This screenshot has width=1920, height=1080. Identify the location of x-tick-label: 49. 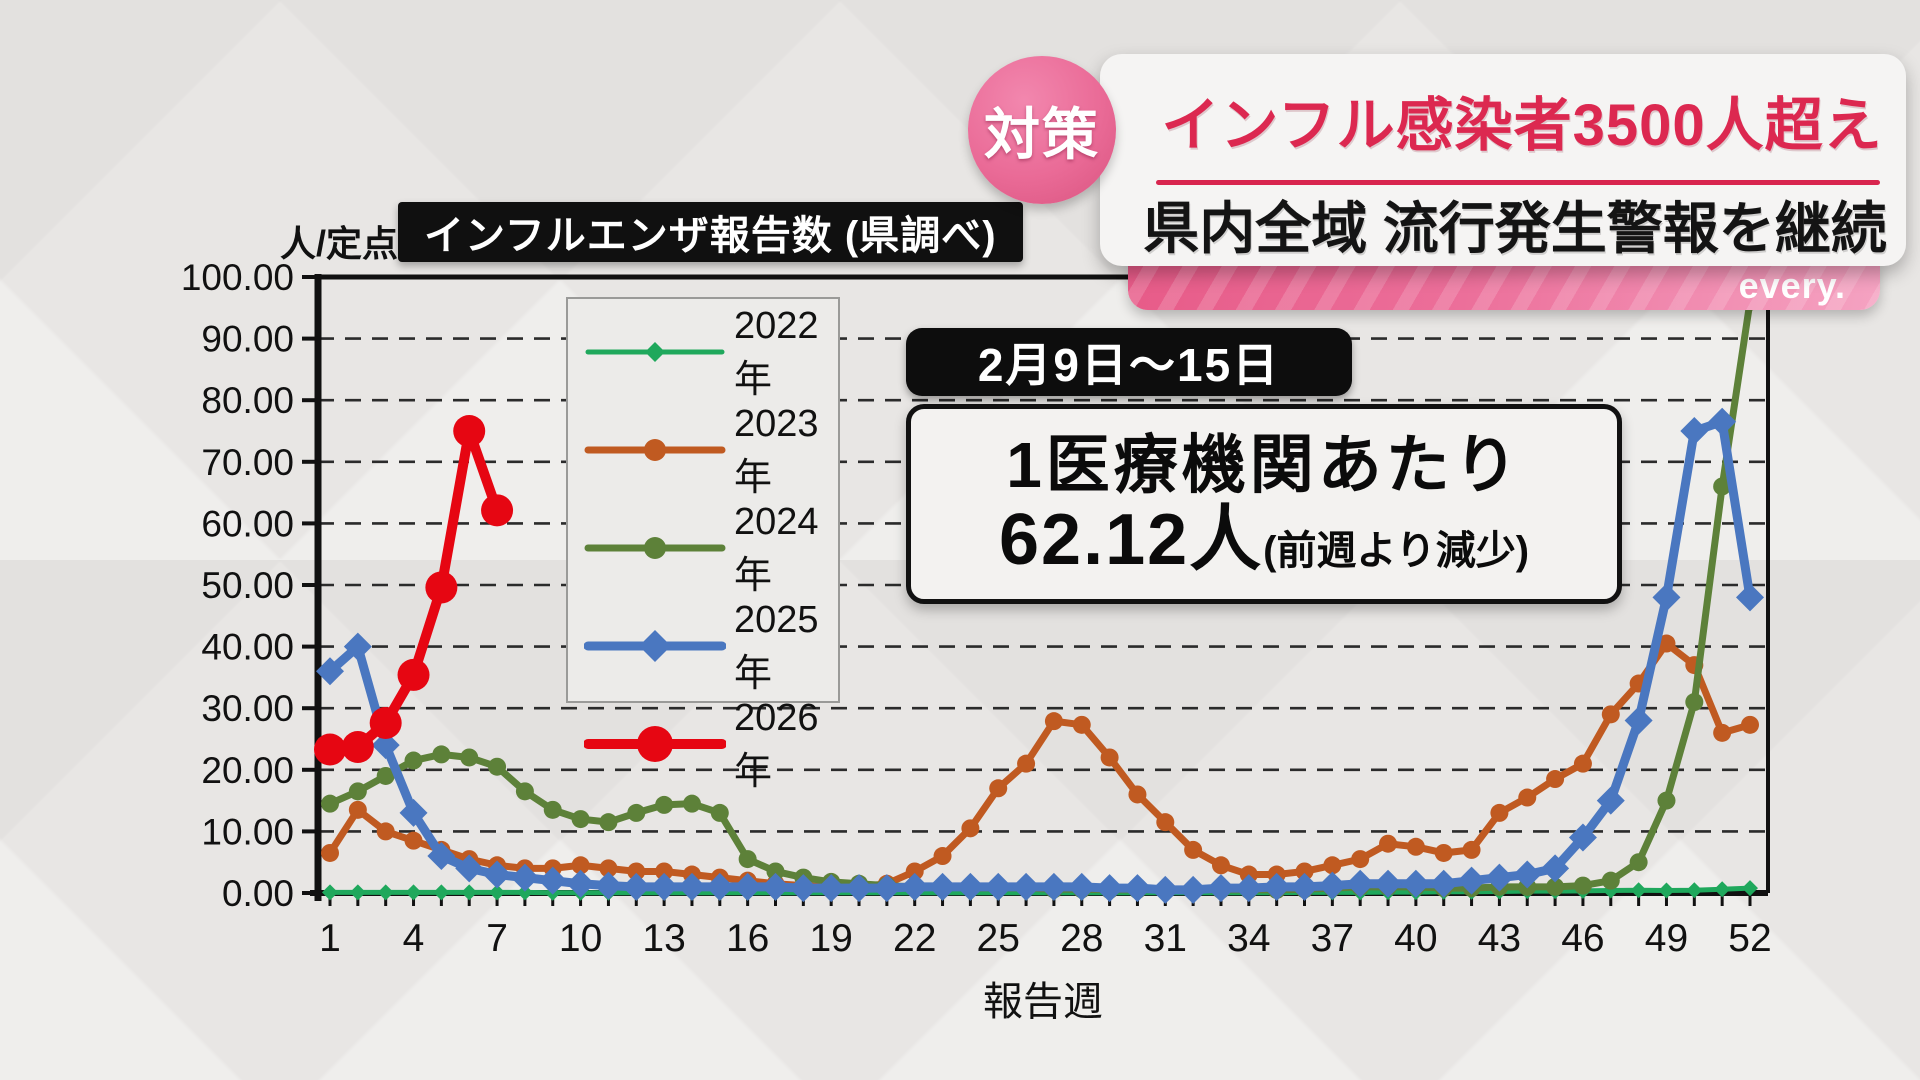
(1666, 938).